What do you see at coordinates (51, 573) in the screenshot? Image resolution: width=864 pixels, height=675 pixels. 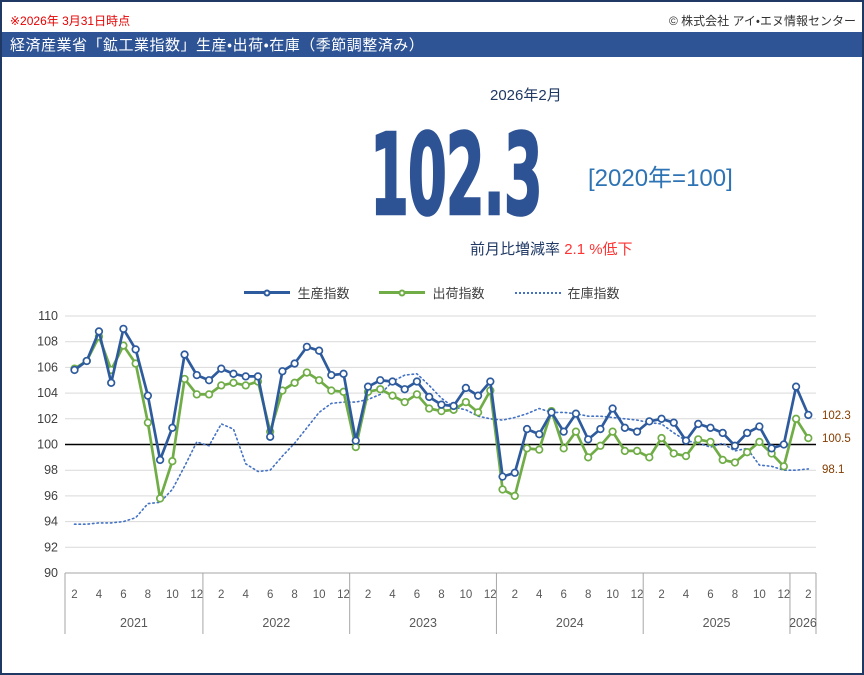 I see `y-axis-tick-label: 90` at bounding box center [51, 573].